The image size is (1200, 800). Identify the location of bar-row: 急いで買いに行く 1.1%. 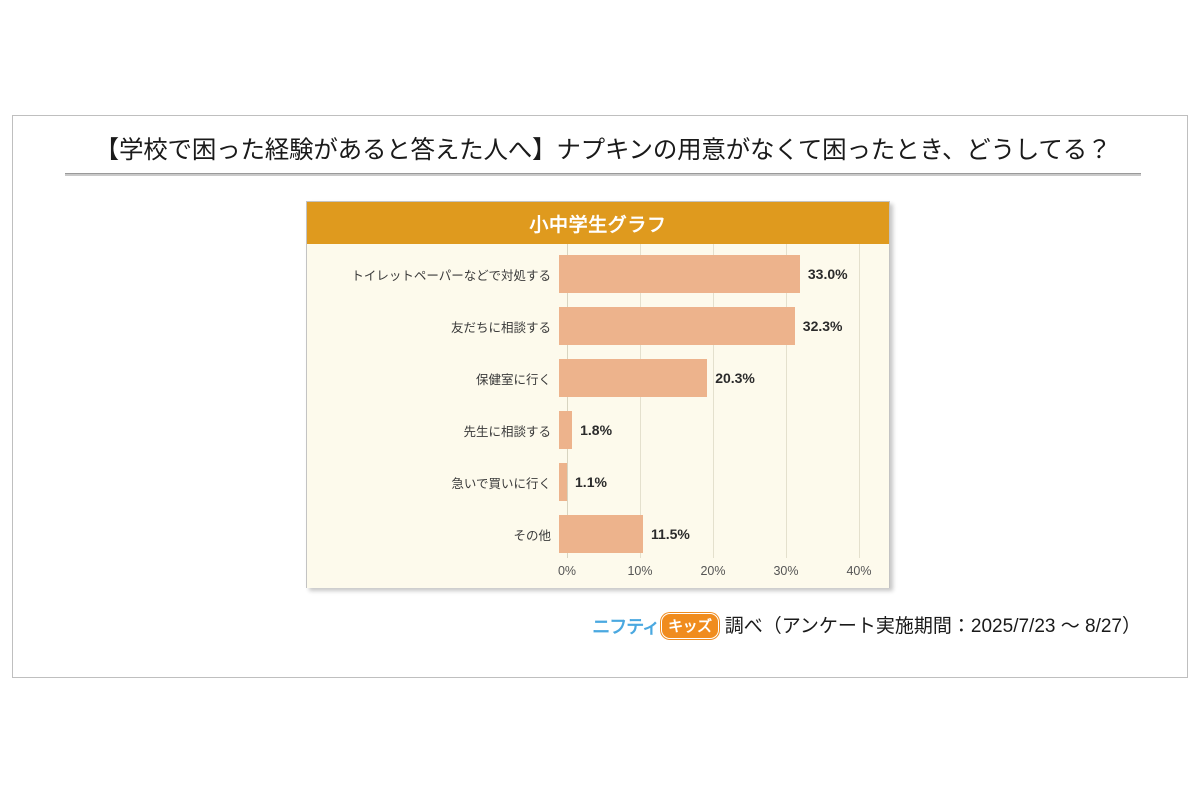
(598, 482).